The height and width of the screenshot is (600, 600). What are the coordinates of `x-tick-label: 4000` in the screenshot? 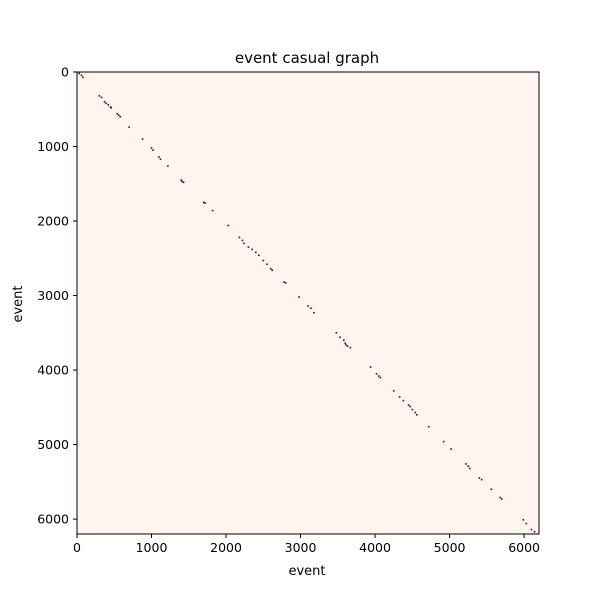 It's located at (375, 547).